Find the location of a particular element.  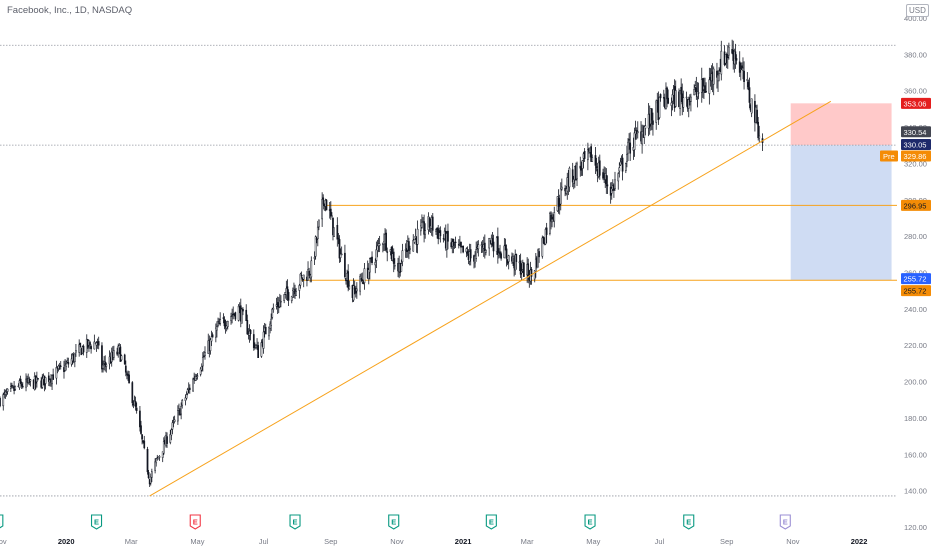

y-tick-label: 360.00 is located at coordinates (915, 91).